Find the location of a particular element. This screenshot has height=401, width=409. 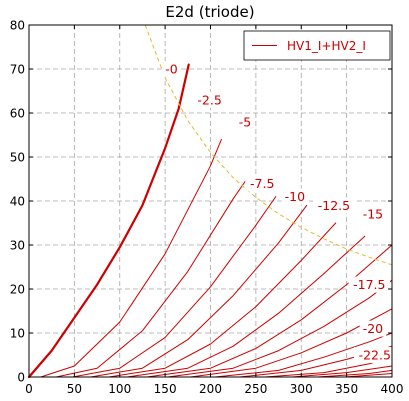

y-tick-label: 80 is located at coordinates (17, 26).